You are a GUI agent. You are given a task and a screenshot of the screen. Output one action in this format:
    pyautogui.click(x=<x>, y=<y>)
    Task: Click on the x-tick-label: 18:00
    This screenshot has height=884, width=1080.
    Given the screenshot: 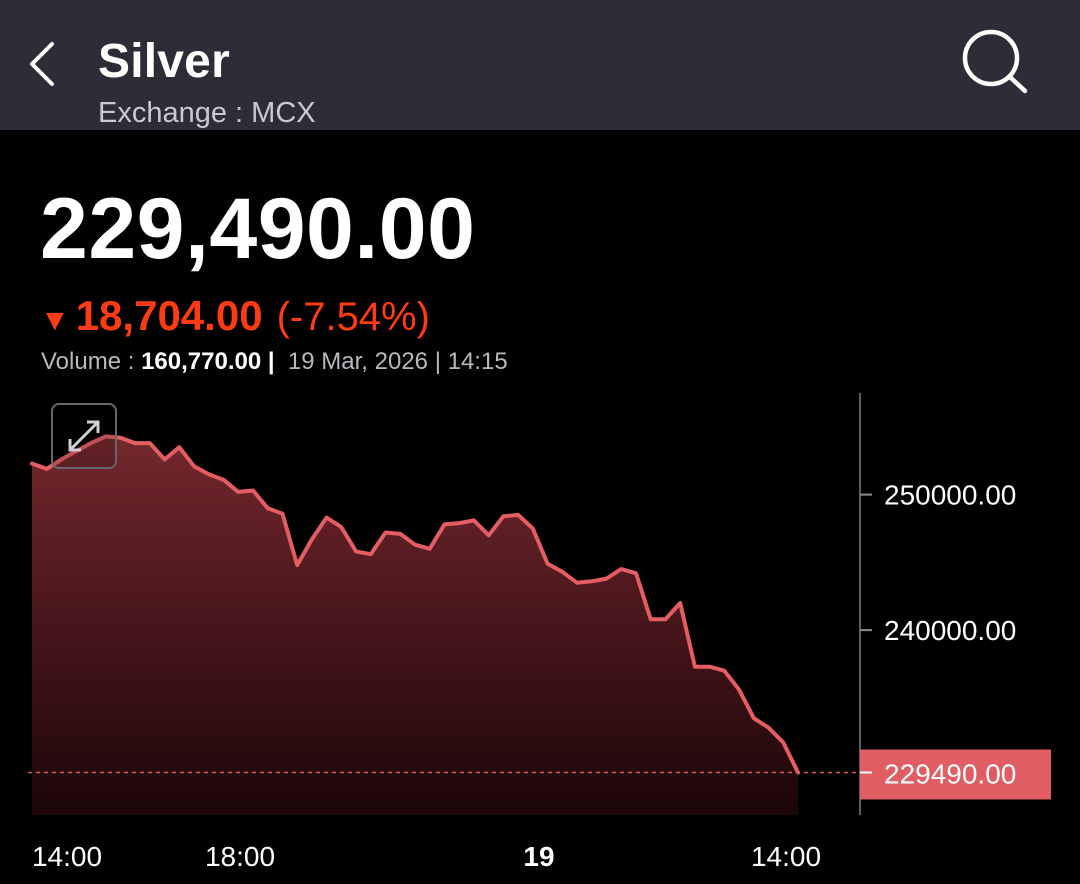 What is the action you would take?
    pyautogui.click(x=240, y=856)
    